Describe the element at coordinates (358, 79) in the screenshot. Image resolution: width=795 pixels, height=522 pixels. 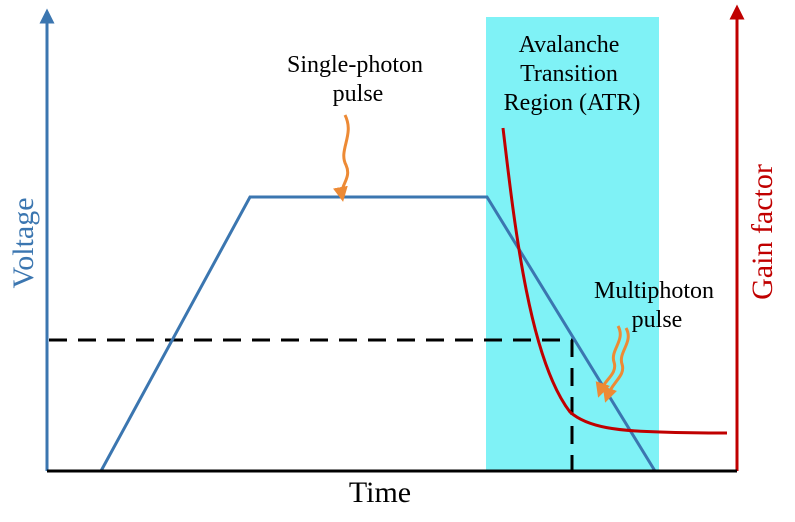
I see `single-photon-label: Single-photon pulse` at that location.